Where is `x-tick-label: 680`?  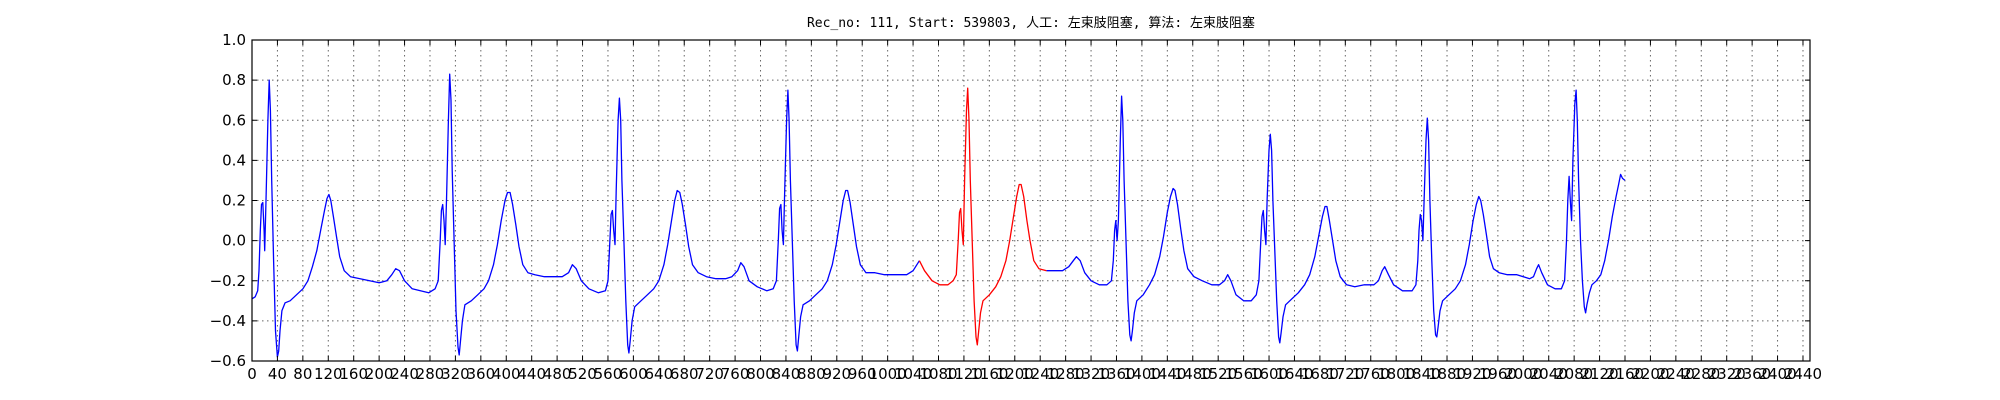 x-tick-label: 680 is located at coordinates (684, 374).